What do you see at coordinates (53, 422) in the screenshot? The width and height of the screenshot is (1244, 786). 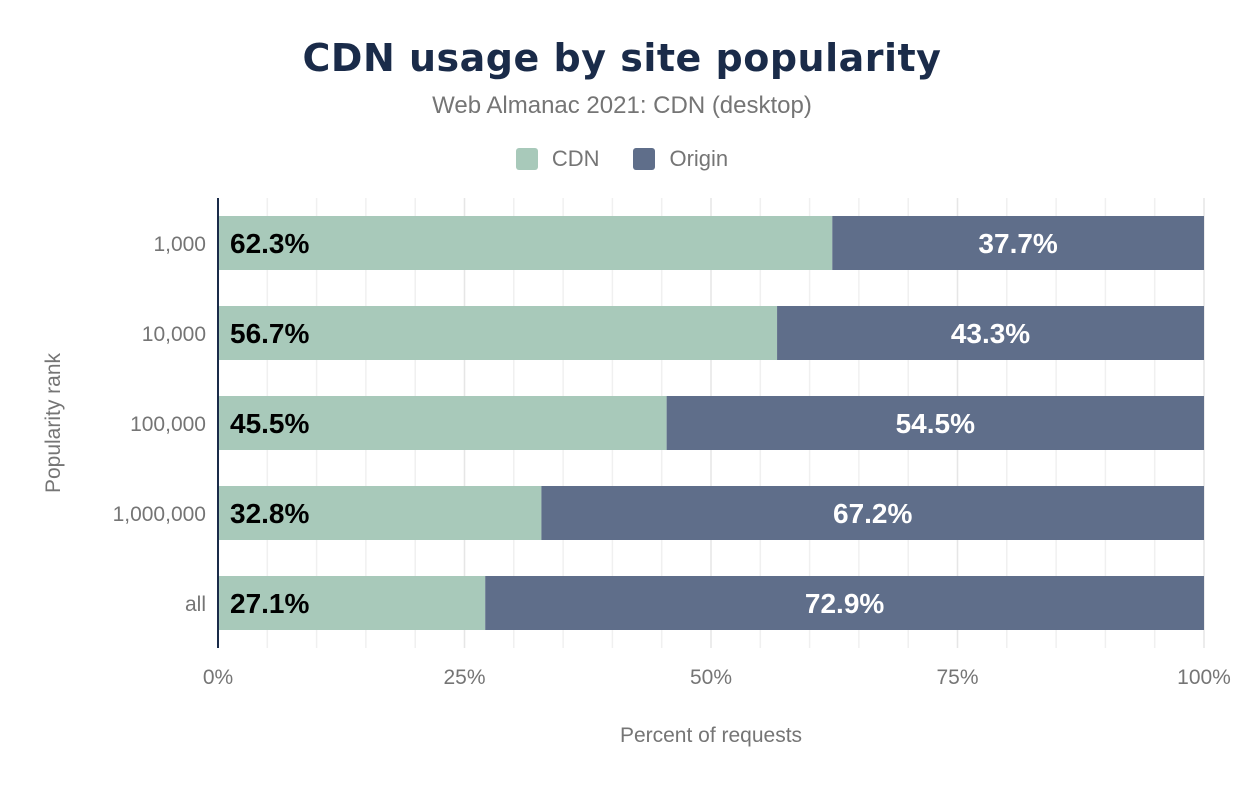 I see `y-axis-title: Popularity rank` at bounding box center [53, 422].